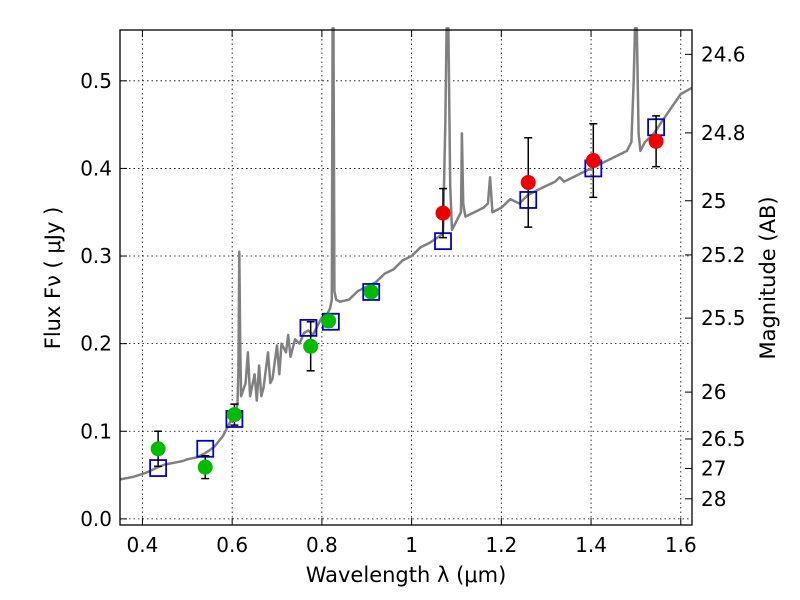  Describe the element at coordinates (591, 545) in the screenshot. I see `x-tick-label: 1.4` at that location.